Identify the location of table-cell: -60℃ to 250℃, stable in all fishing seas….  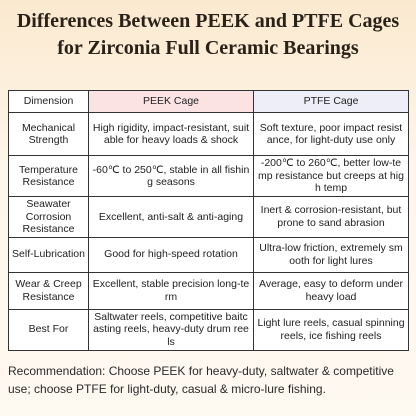
(171, 176).